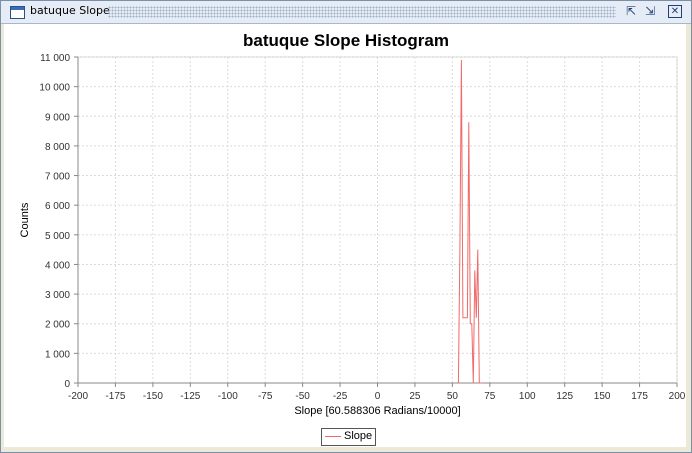 The height and width of the screenshot is (453, 692). Describe the element at coordinates (67, 384) in the screenshot. I see `y-tick-label: 0` at that location.